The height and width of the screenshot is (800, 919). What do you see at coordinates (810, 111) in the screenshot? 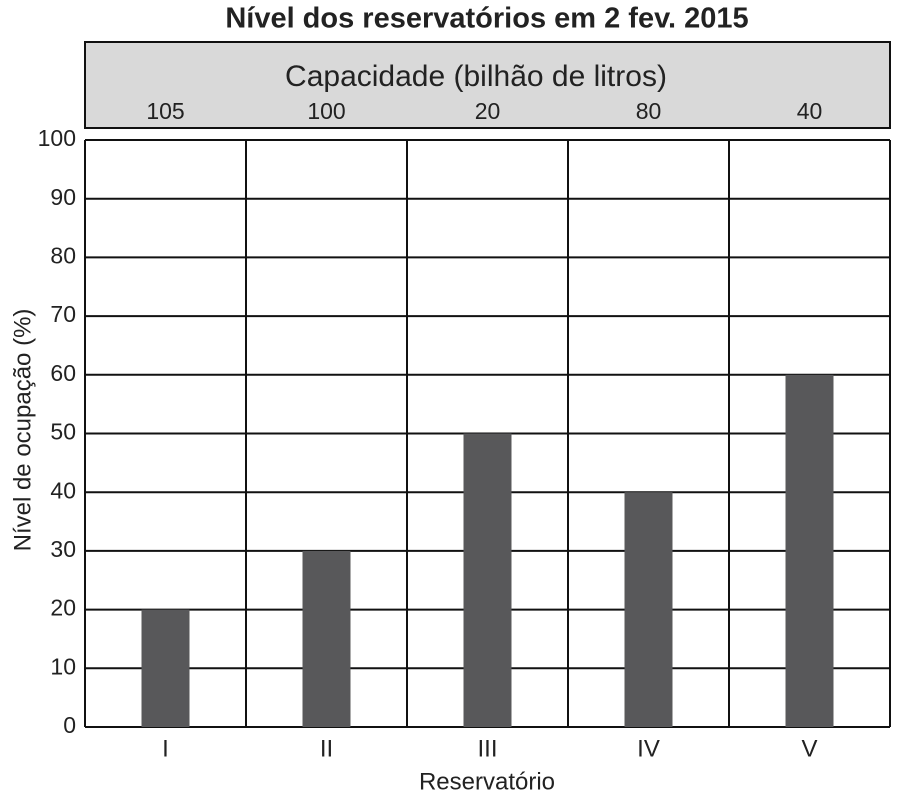
I see `capacity-label: 40` at bounding box center [810, 111].